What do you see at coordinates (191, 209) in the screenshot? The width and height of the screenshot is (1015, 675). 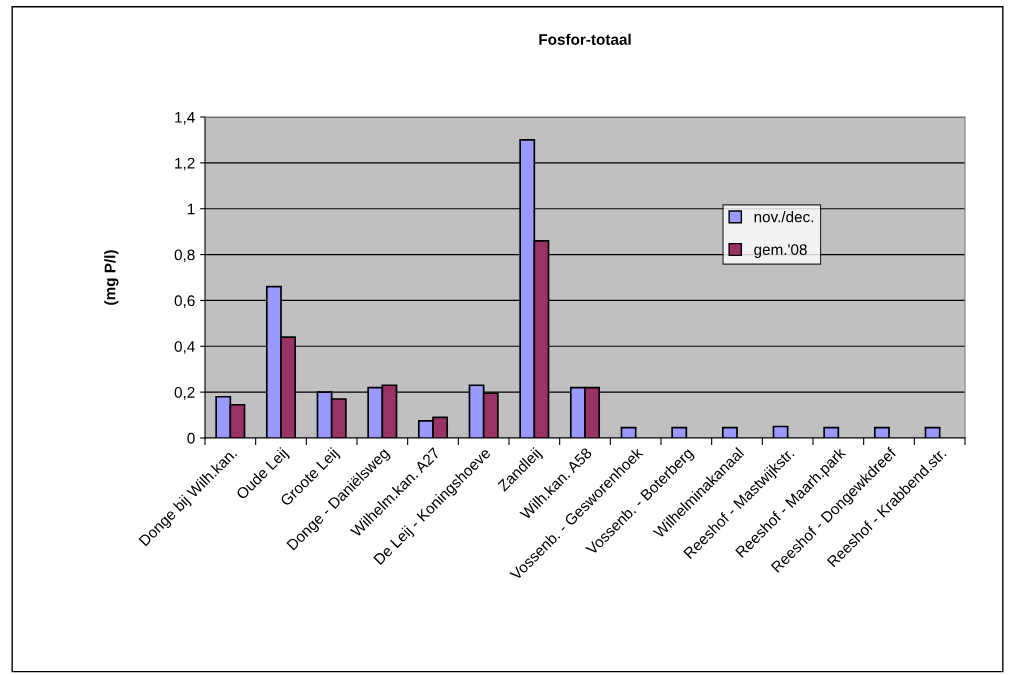 I see `y-tick-label: 1` at bounding box center [191, 209].